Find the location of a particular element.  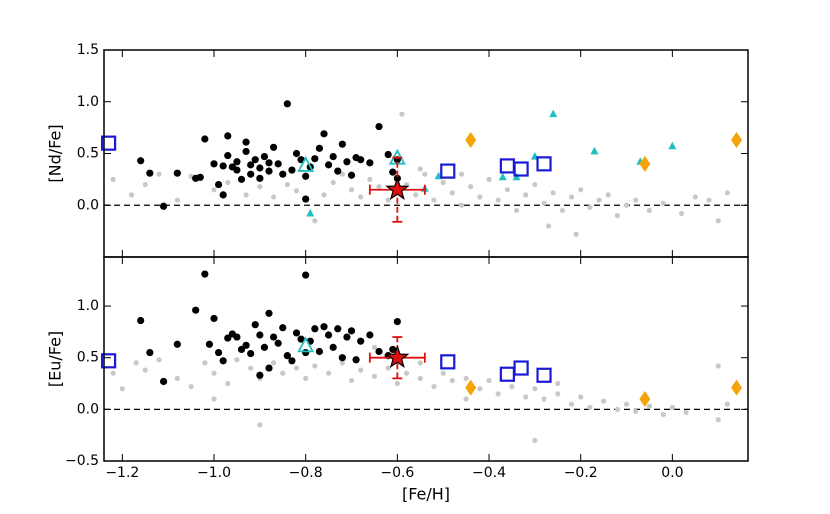

x-tick-label: −0.2 is located at coordinates (581, 473).